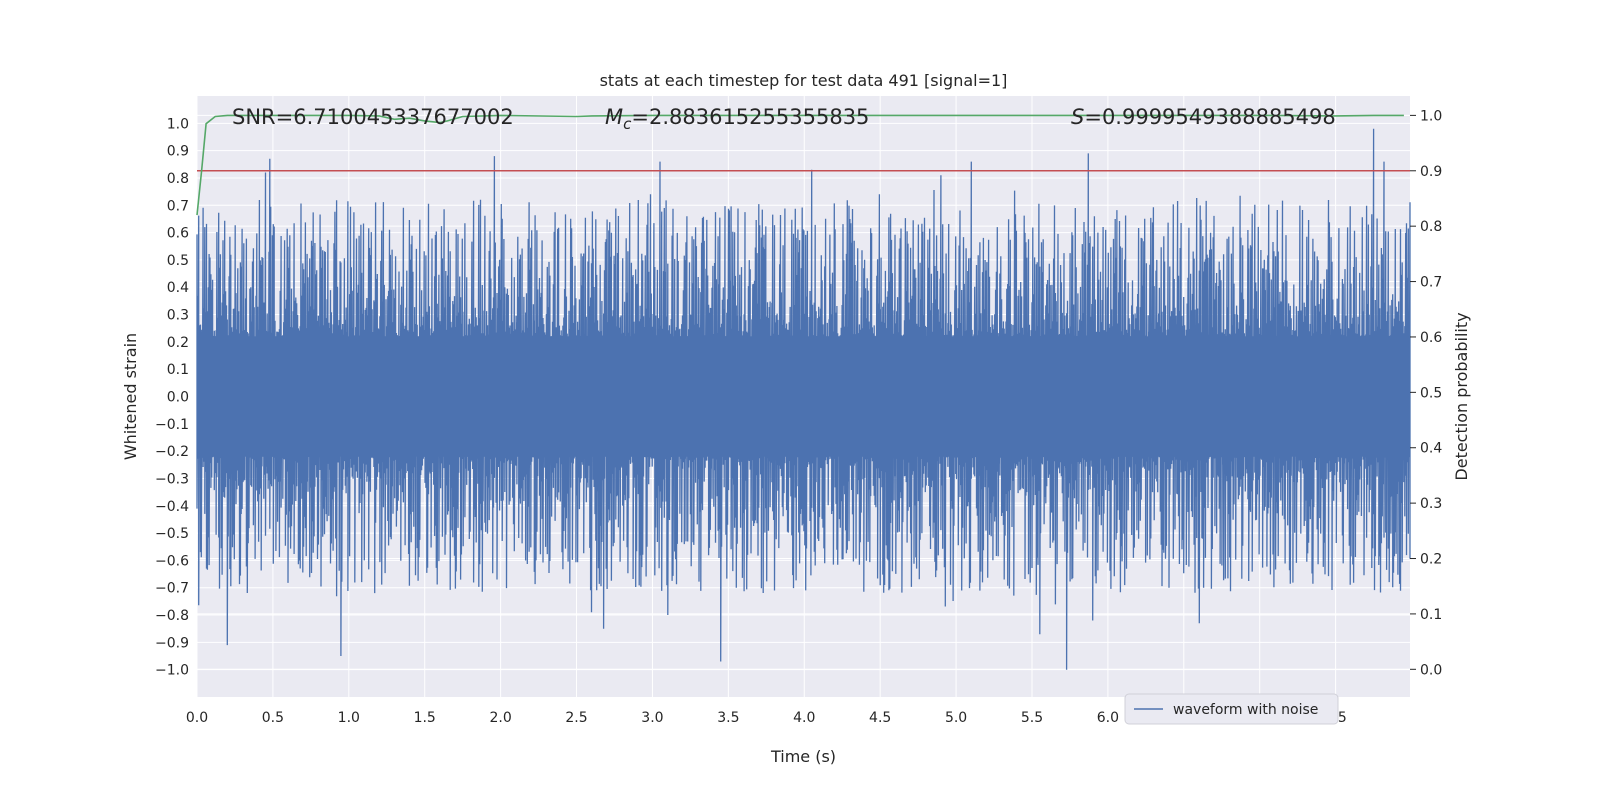 This screenshot has width=1600, height=800. What do you see at coordinates (1431, 670) in the screenshot?
I see `y2-tick-label: 0.0` at bounding box center [1431, 670].